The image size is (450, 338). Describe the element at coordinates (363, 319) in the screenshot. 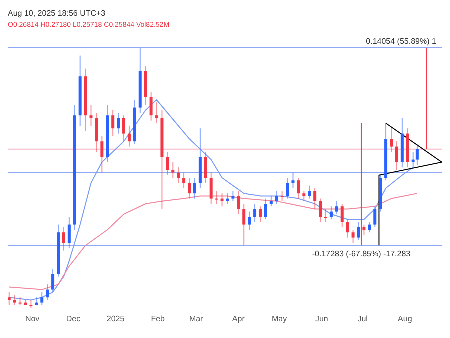

I see `x-tick-label: Jul` at that location.